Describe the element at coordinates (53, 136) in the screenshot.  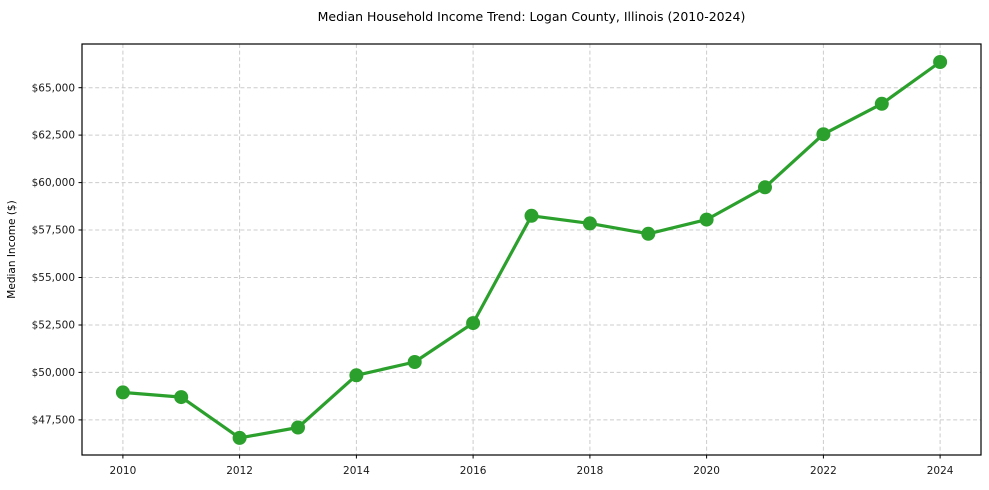
I see `y-tick-label: $62,500` at that location.